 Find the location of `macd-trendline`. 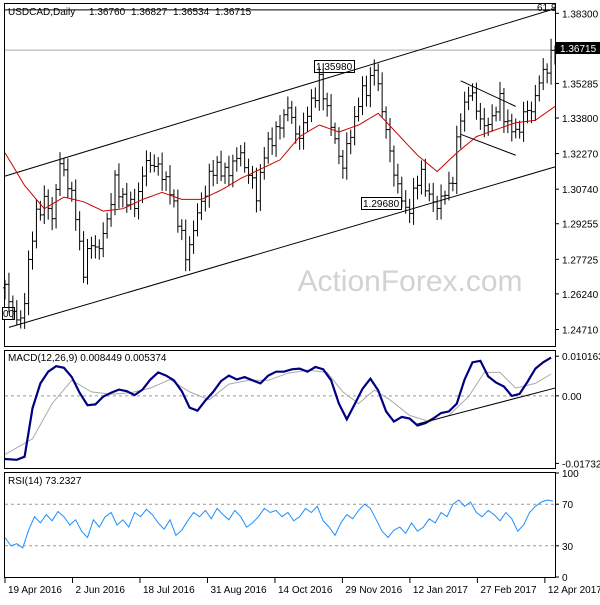

macd-trendline is located at coordinates (486, 406).